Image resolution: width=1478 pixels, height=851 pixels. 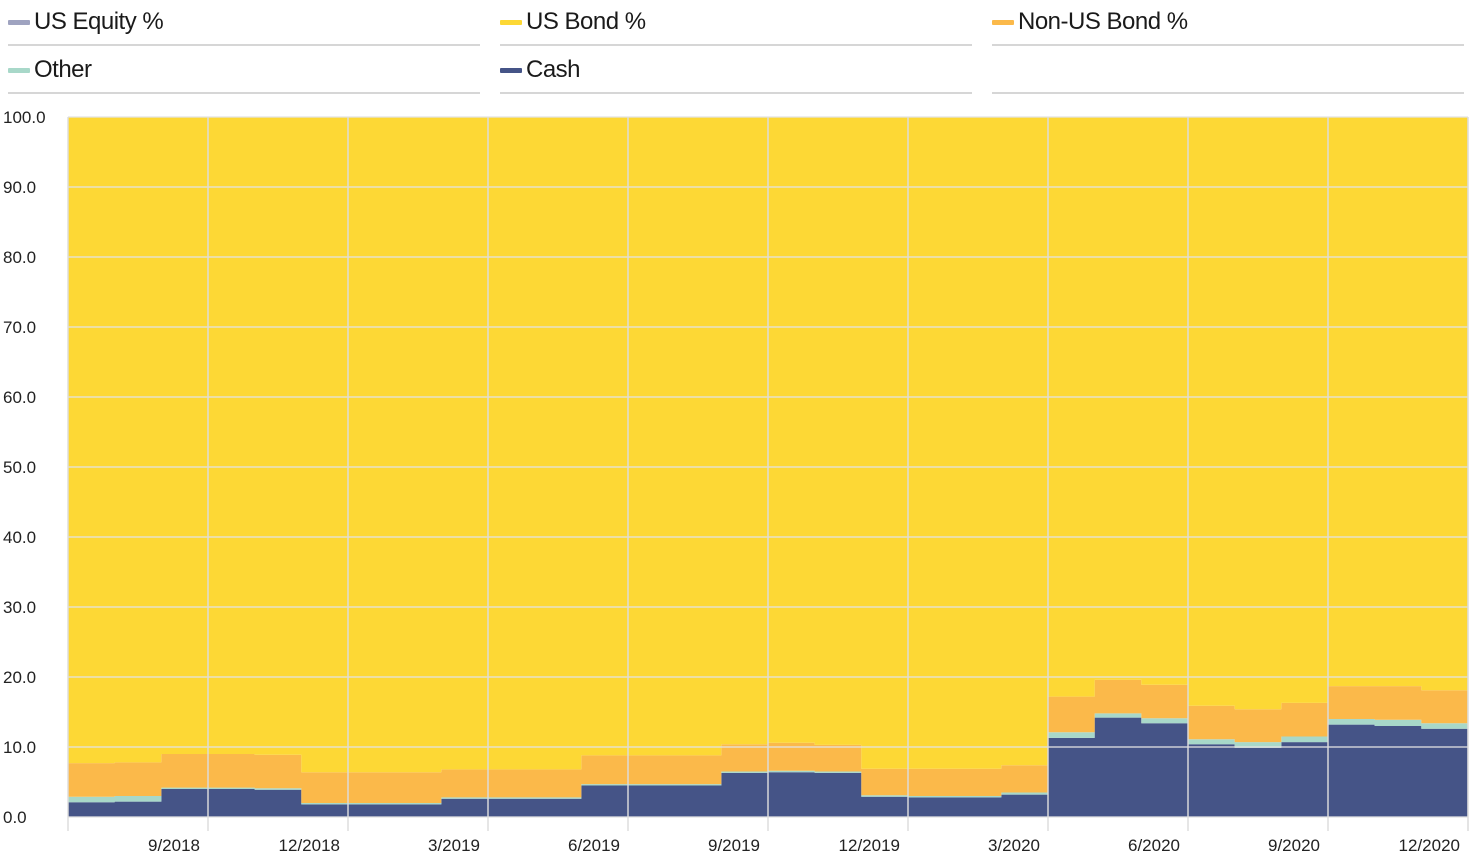 What do you see at coordinates (19, 467) in the screenshot?
I see `y-tick-label: 50.0` at bounding box center [19, 467].